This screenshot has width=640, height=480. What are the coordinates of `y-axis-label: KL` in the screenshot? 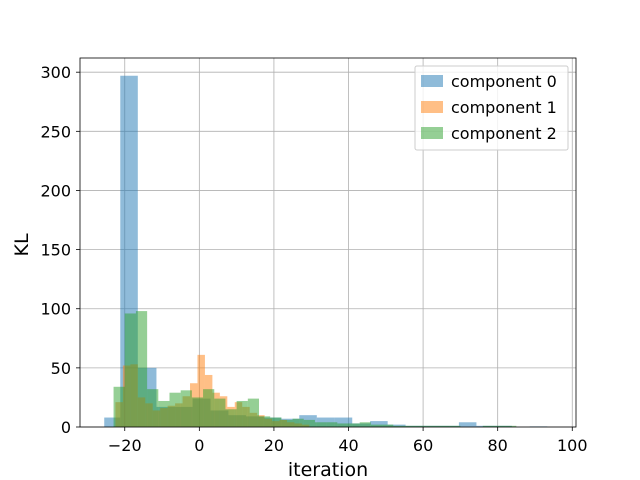 It's located at (22, 244).